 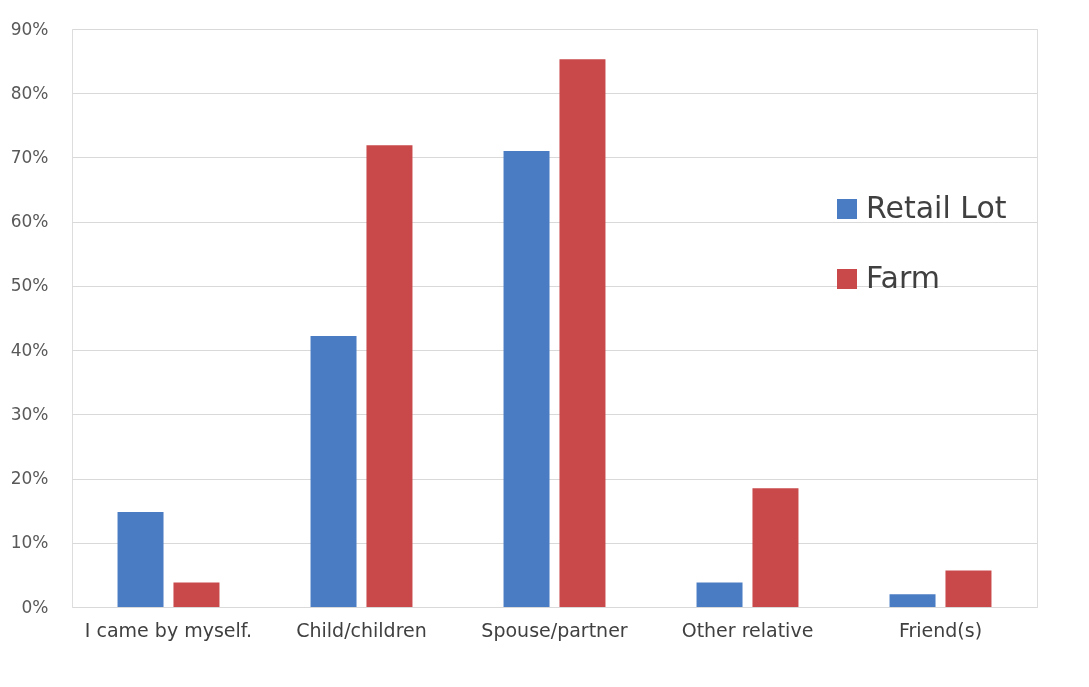 I want to click on legend-label: Retail Lot, so click(x=936, y=207).